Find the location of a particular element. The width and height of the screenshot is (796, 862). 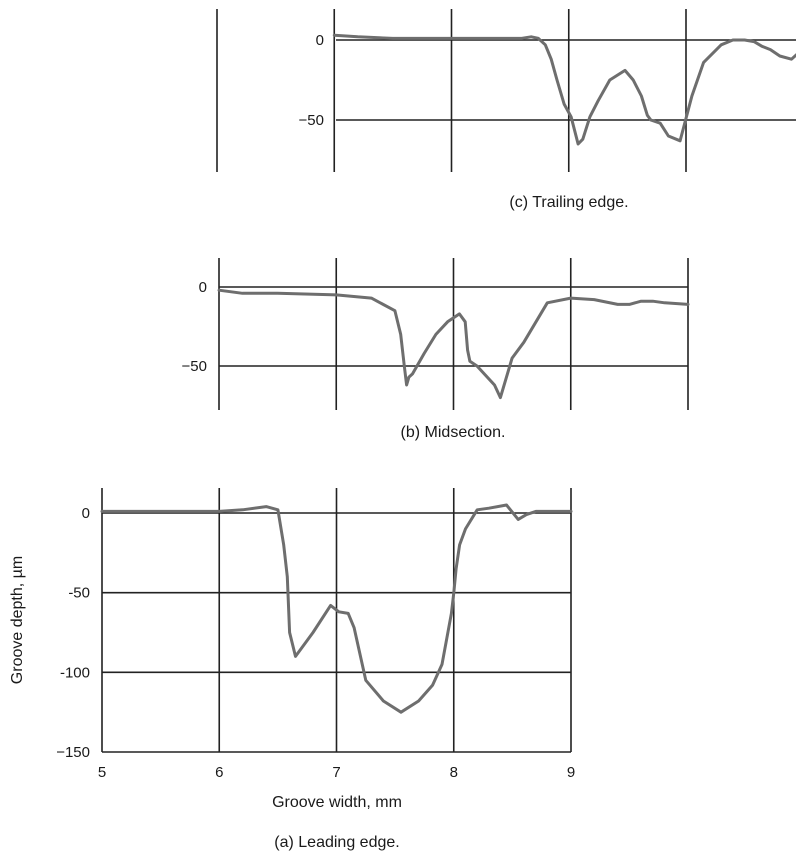

panel-a-xtick-label: 6 is located at coordinates (219, 772).